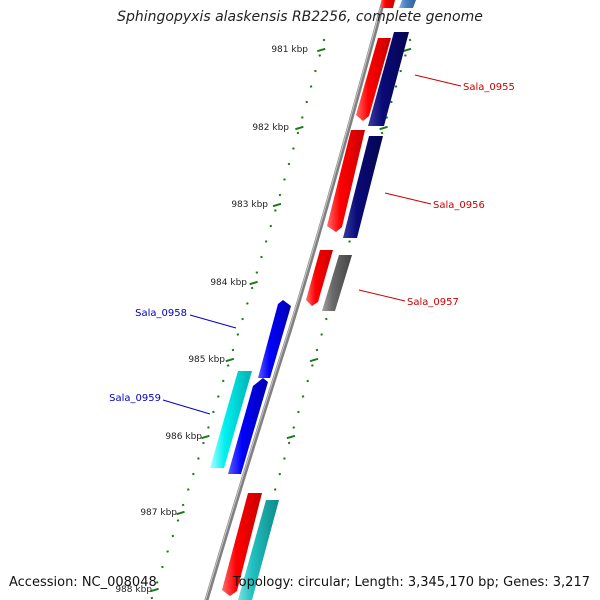 This screenshot has width=600, height=600. What do you see at coordinates (289, 50) in the screenshot?
I see `tick-label-981: 981 kbp` at bounding box center [289, 50].